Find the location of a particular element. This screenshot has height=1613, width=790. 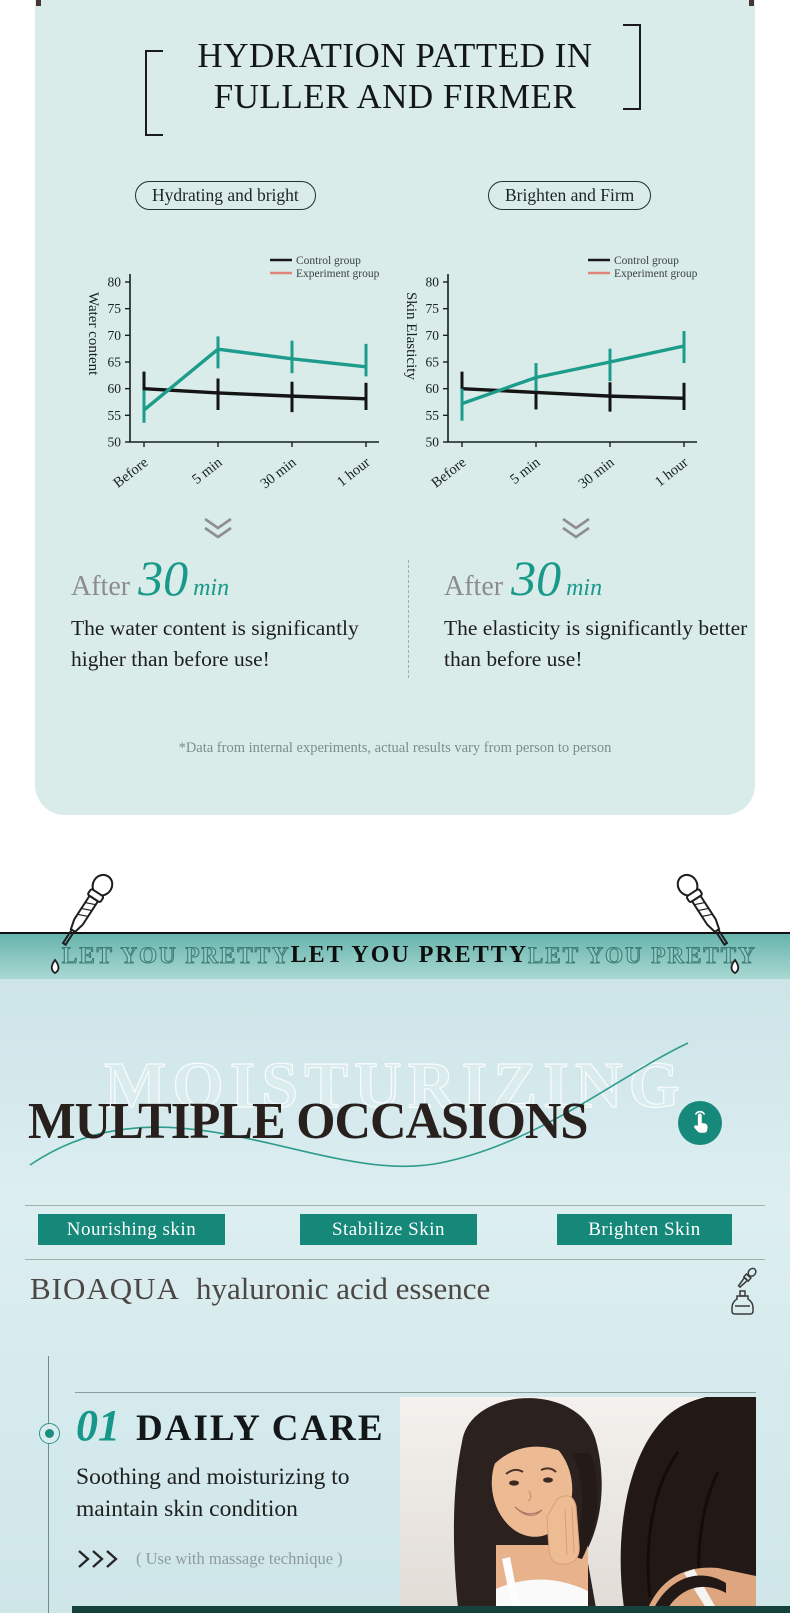

section-title: HYDRATION PATTED IN FULLER AND FIRMER is located at coordinates (395, 77).